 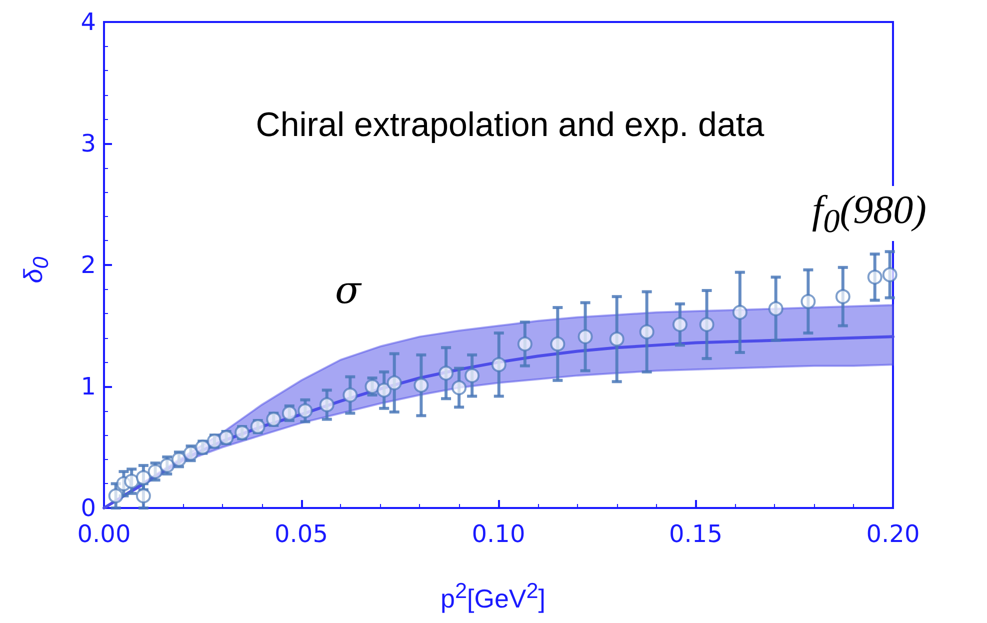 What do you see at coordinates (88, 508) in the screenshot?
I see `y-tick-label: 0` at bounding box center [88, 508].